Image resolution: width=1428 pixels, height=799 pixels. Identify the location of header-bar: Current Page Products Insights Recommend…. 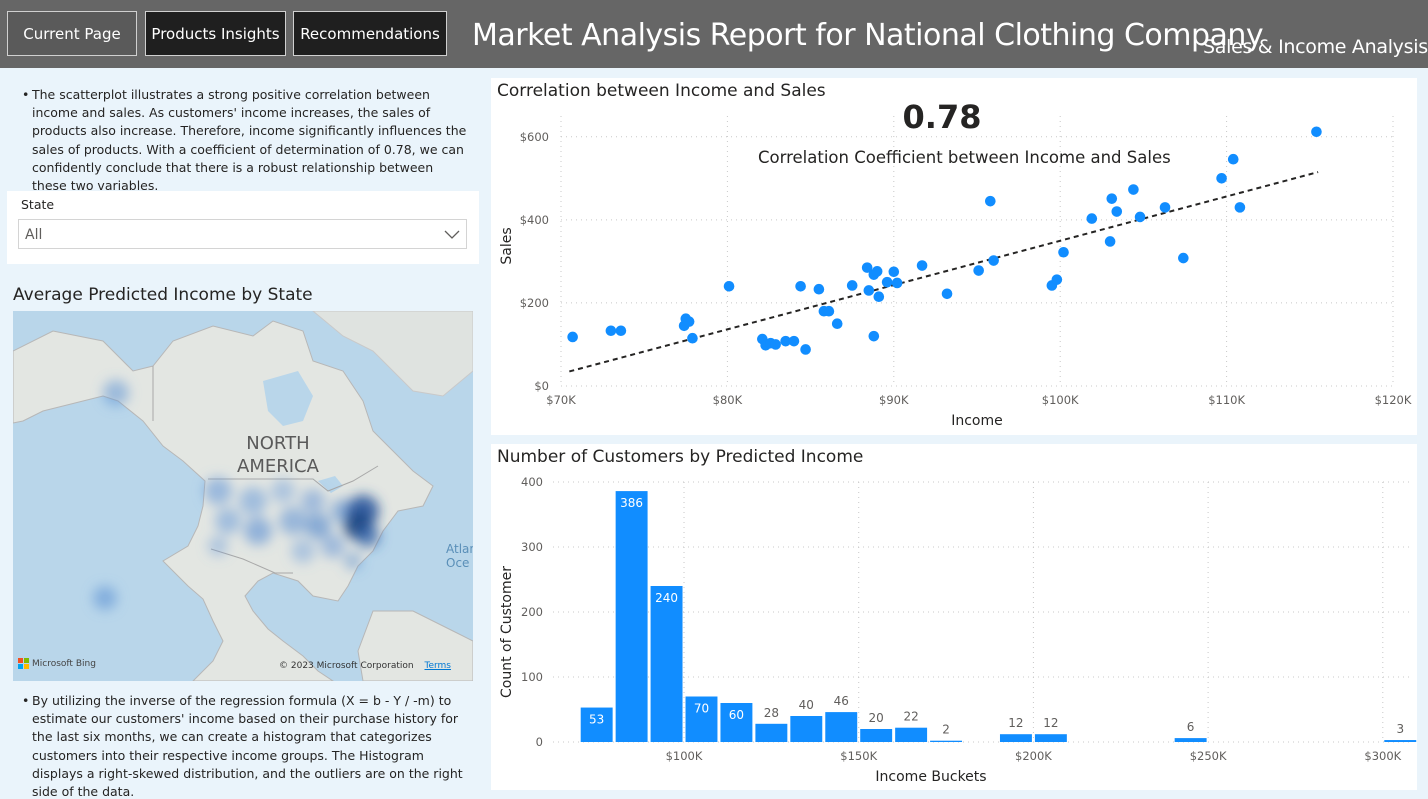
(714, 34).